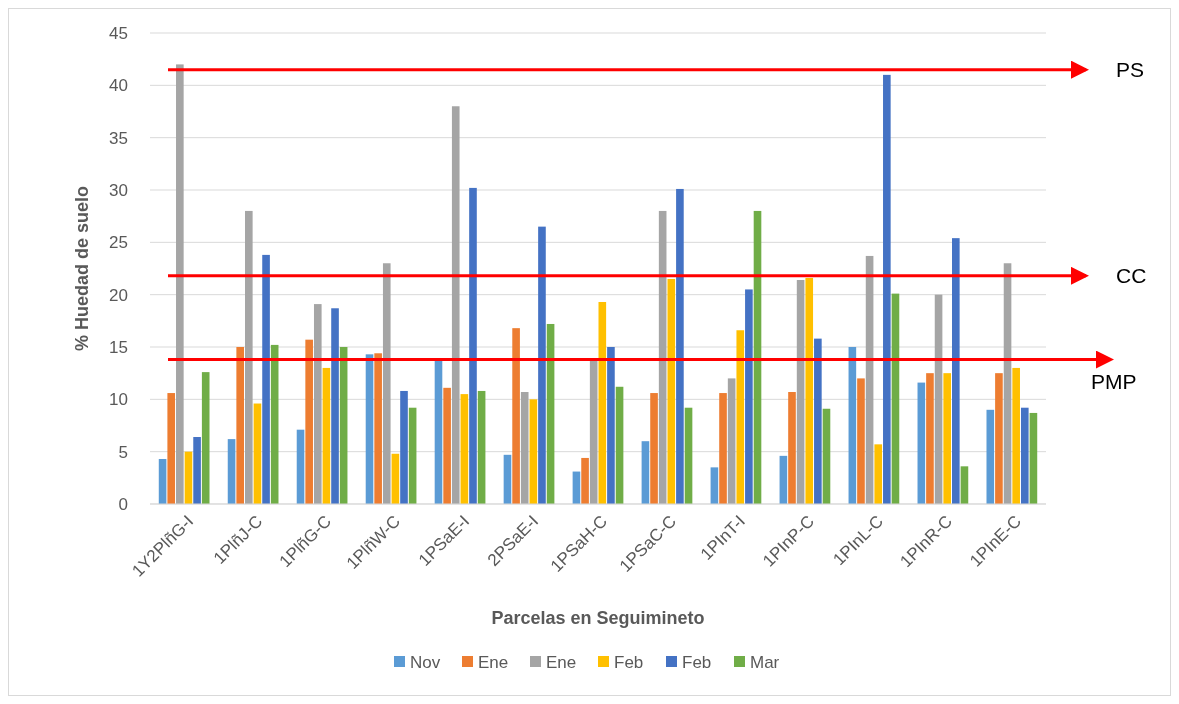 The height and width of the screenshot is (704, 1179). I want to click on y-tick-label: 5, so click(123, 452).